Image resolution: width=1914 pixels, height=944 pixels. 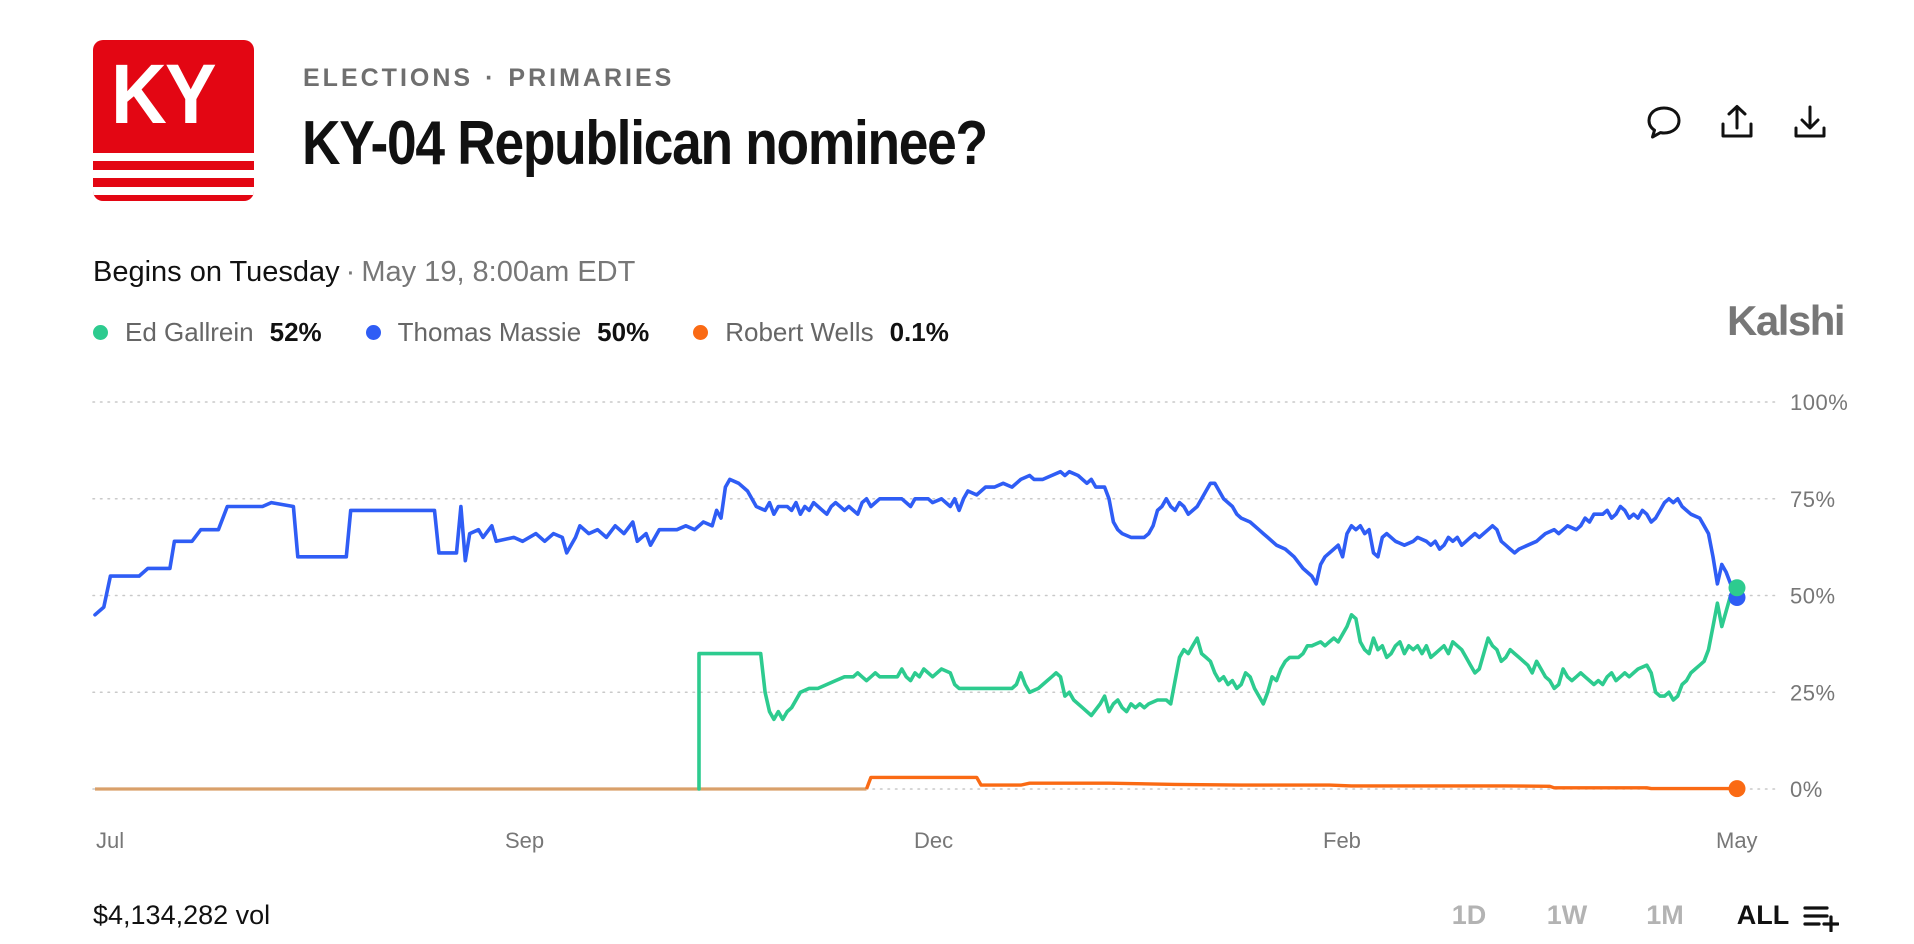 What do you see at coordinates (295, 332) in the screenshot?
I see `legend-value: 52%` at bounding box center [295, 332].